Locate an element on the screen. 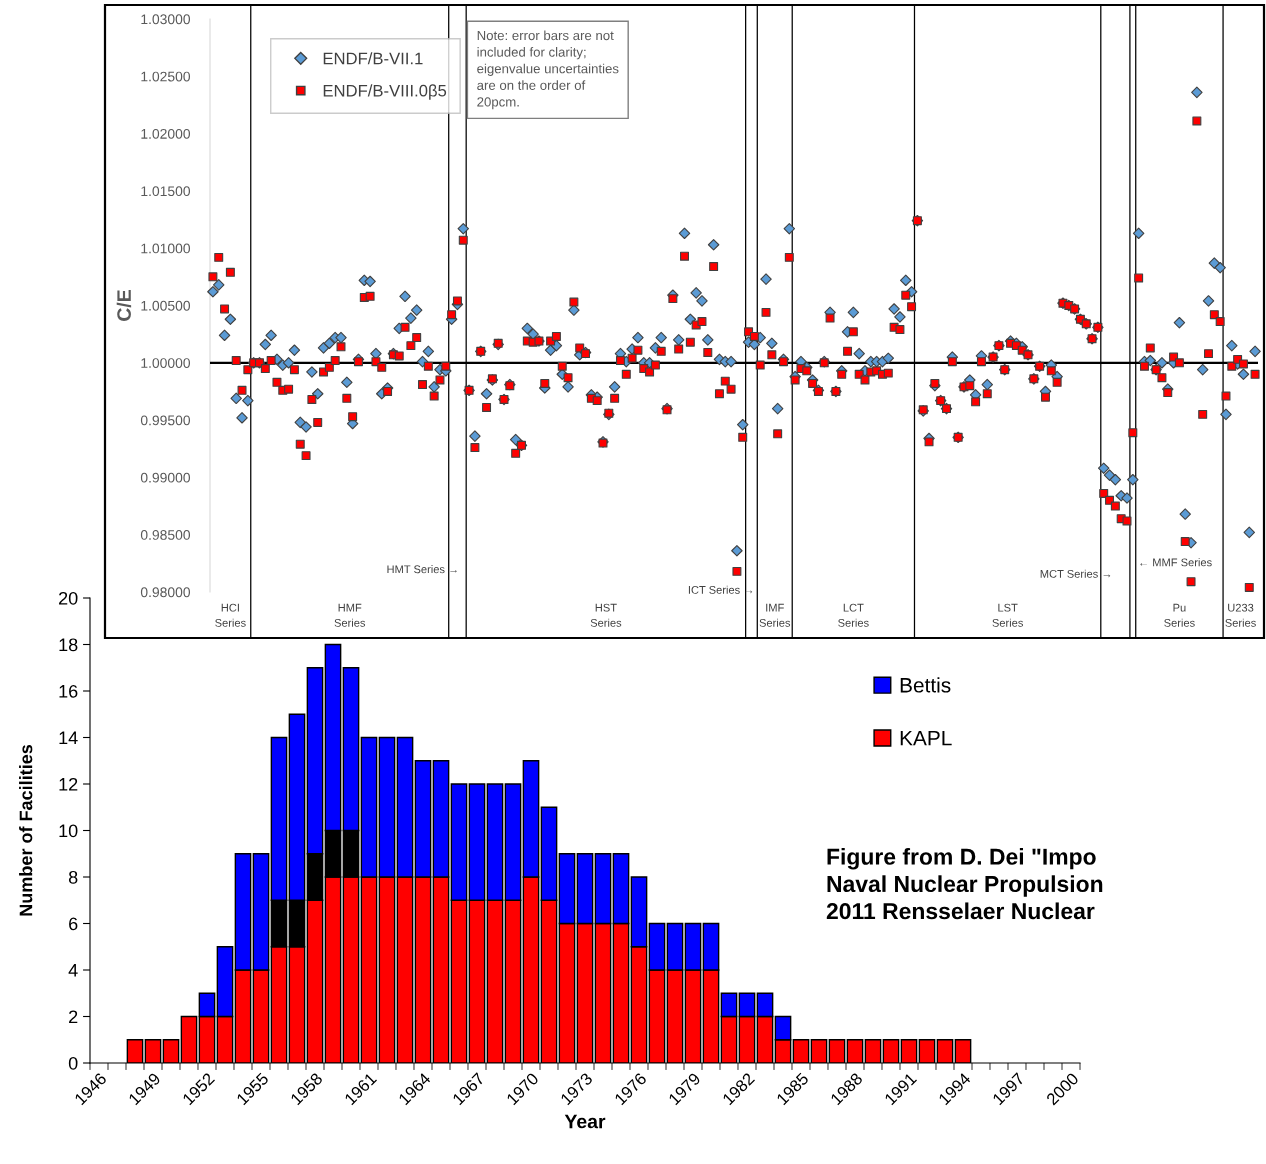  y-tick-label: 20 is located at coordinates (68, 598).